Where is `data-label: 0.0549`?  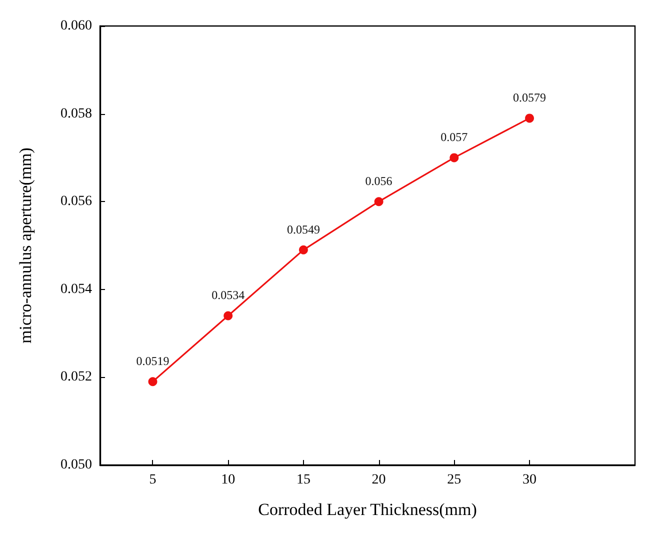
data-label: 0.0549 is located at coordinates (303, 229).